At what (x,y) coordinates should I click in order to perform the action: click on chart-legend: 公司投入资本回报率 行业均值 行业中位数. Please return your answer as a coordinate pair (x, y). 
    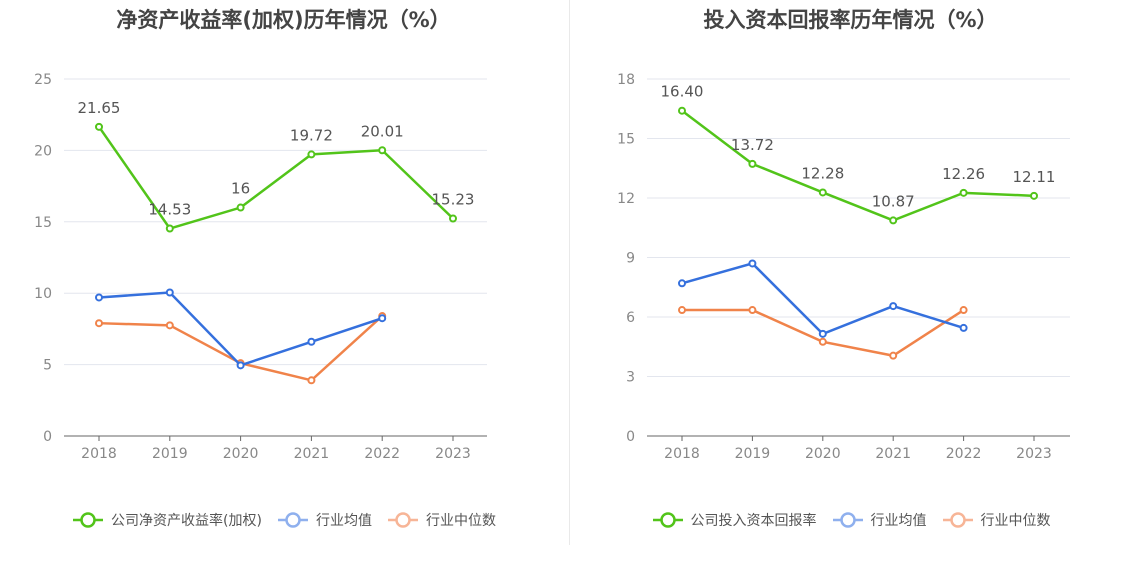
    Looking at the image, I should click on (850, 520).